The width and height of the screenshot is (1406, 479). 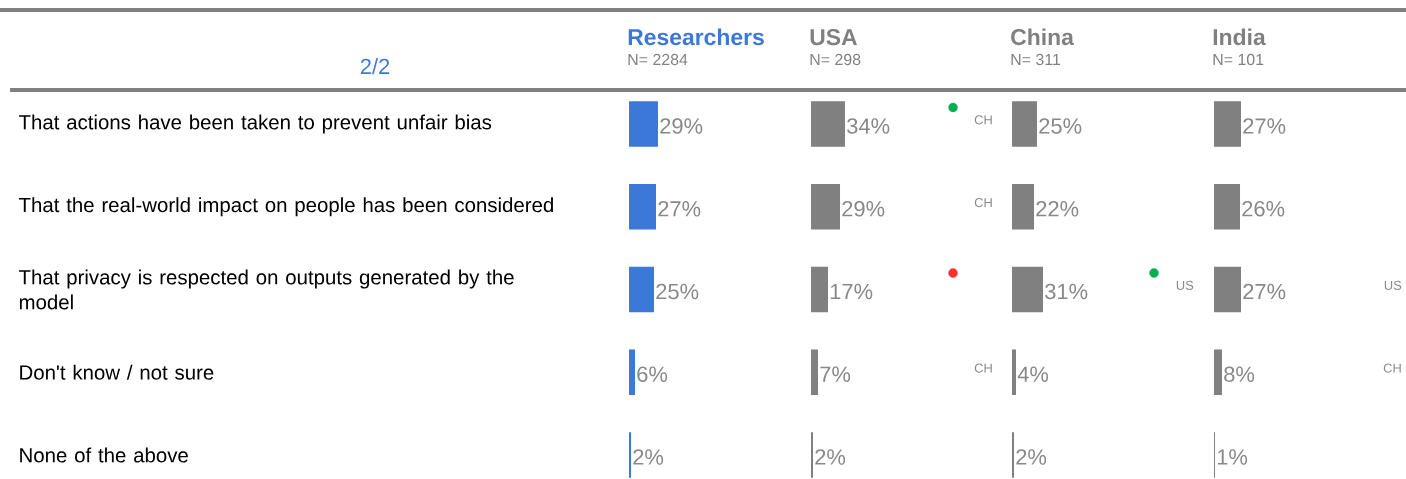 I want to click on chart-subtitle: N= 311, so click(x=1036, y=59).